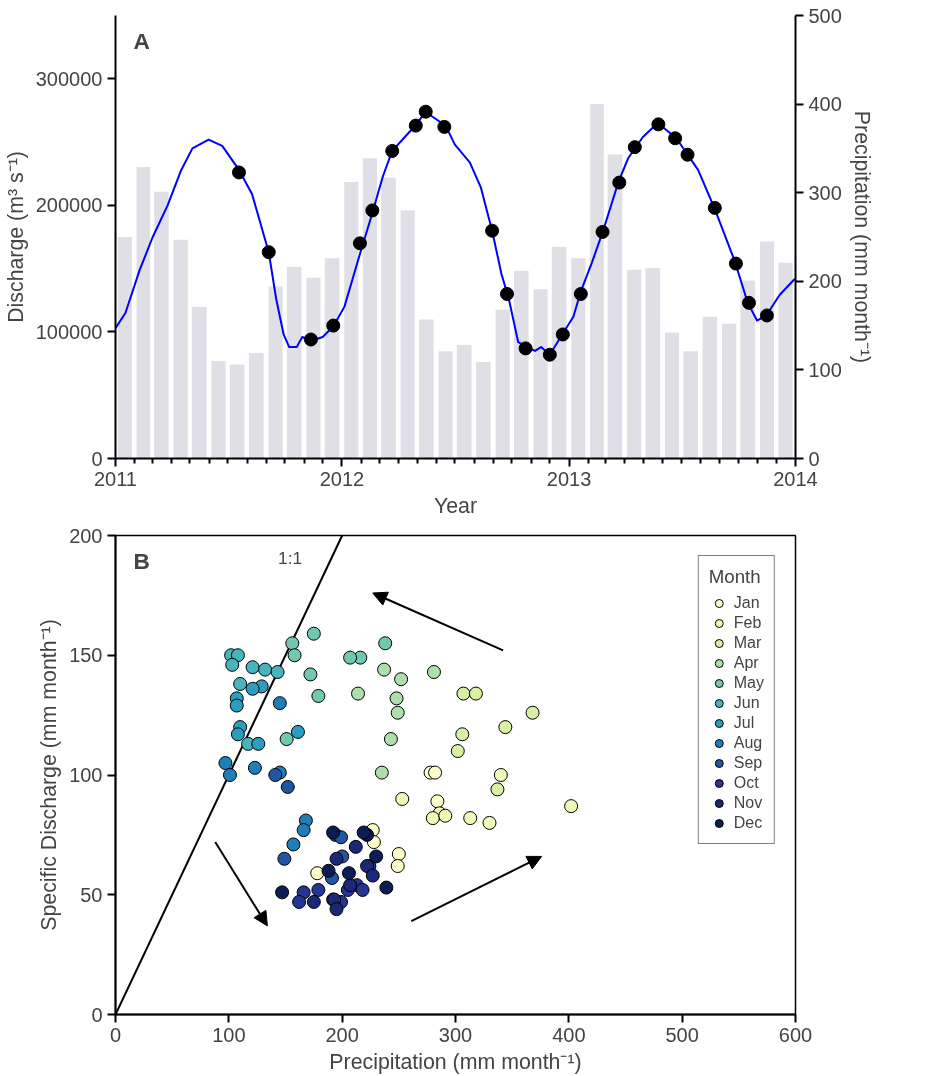  What do you see at coordinates (69, 78) in the screenshot?
I see `y-tick-label: 300000` at bounding box center [69, 78].